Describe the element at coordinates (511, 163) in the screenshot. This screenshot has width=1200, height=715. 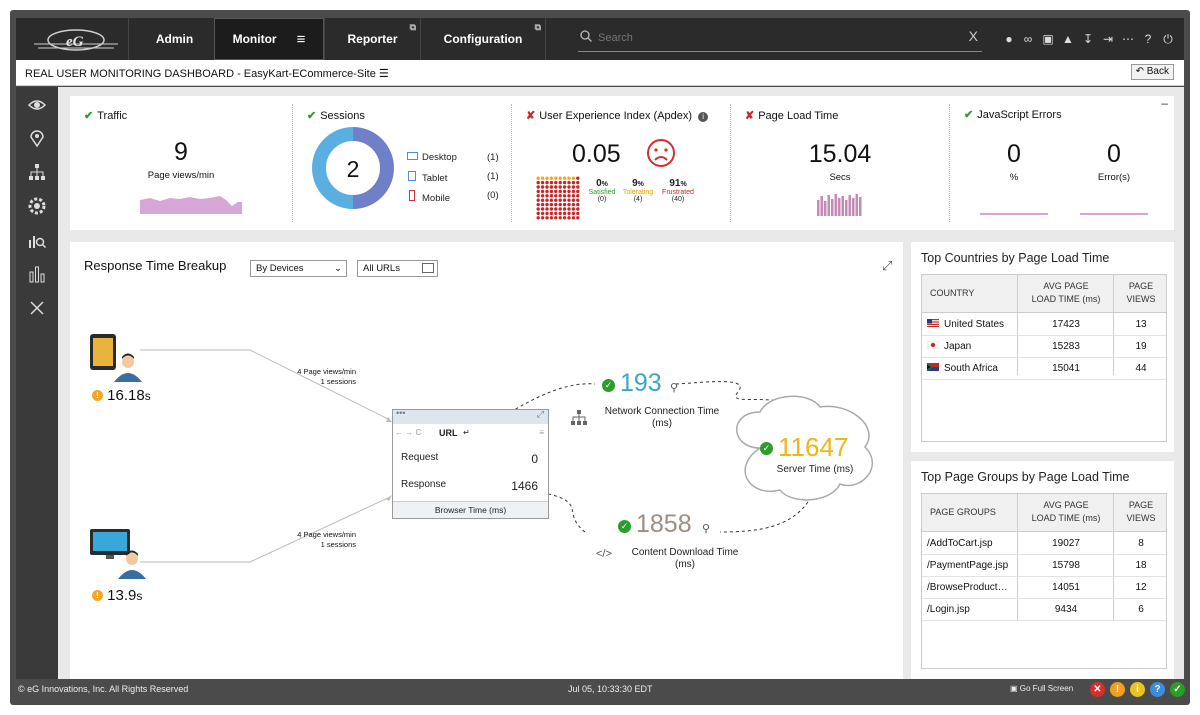
I see `kpi-divider` at that location.